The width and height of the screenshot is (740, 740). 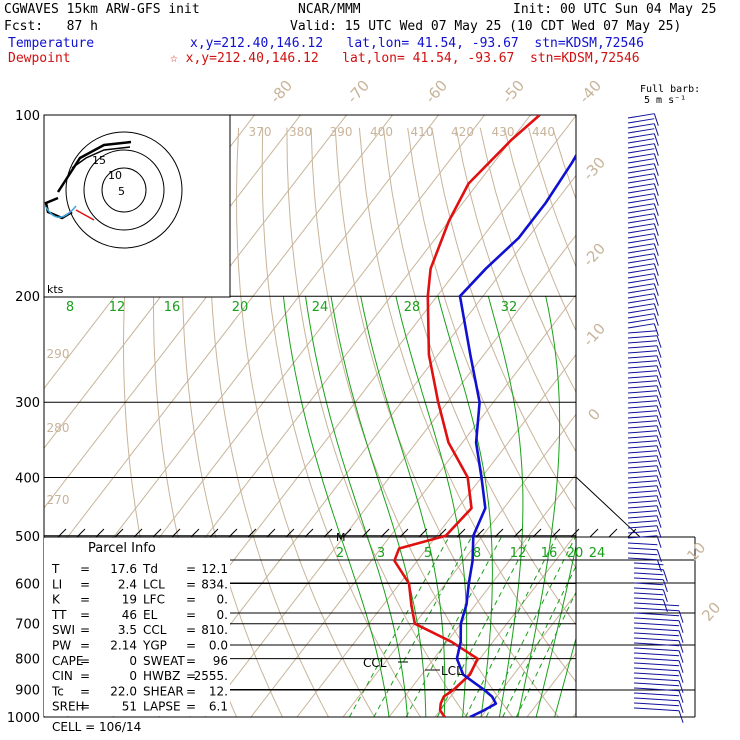 What do you see at coordinates (27, 537) in the screenshot?
I see `pressure-label: 500` at bounding box center [27, 537].